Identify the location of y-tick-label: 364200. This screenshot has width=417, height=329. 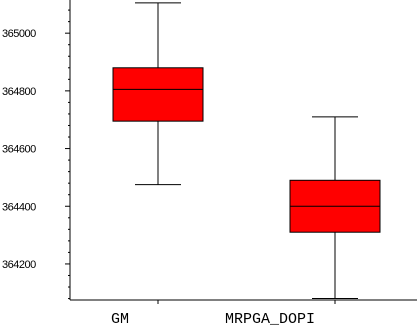
(19, 265).